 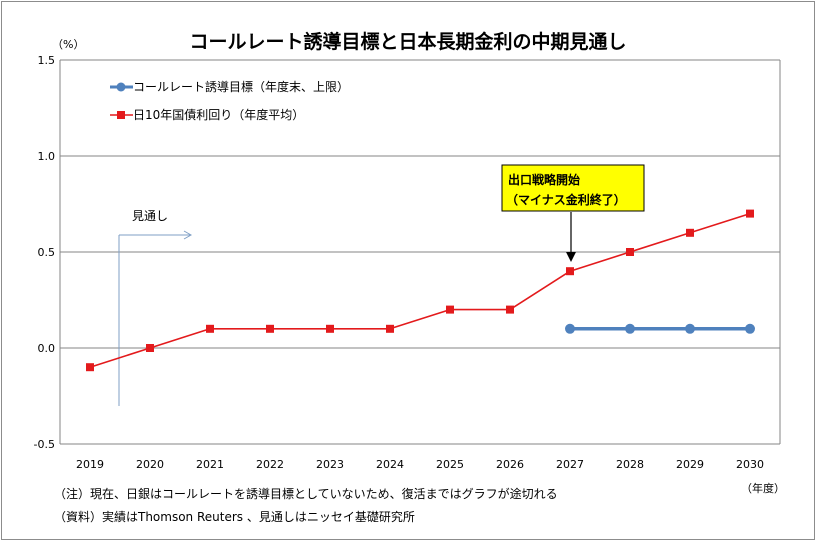 What do you see at coordinates (573, 188) in the screenshot?
I see `callout-box` at bounding box center [573, 188].